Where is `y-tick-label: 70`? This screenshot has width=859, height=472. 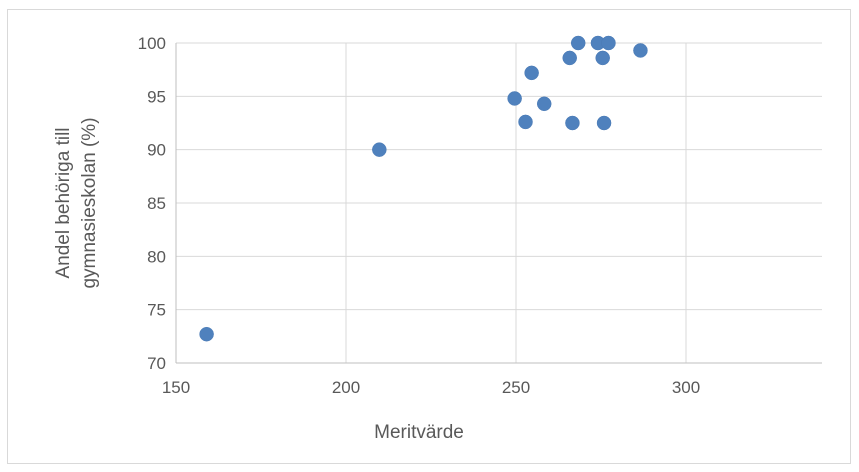 y-tick-label: 70 is located at coordinates (156, 363).